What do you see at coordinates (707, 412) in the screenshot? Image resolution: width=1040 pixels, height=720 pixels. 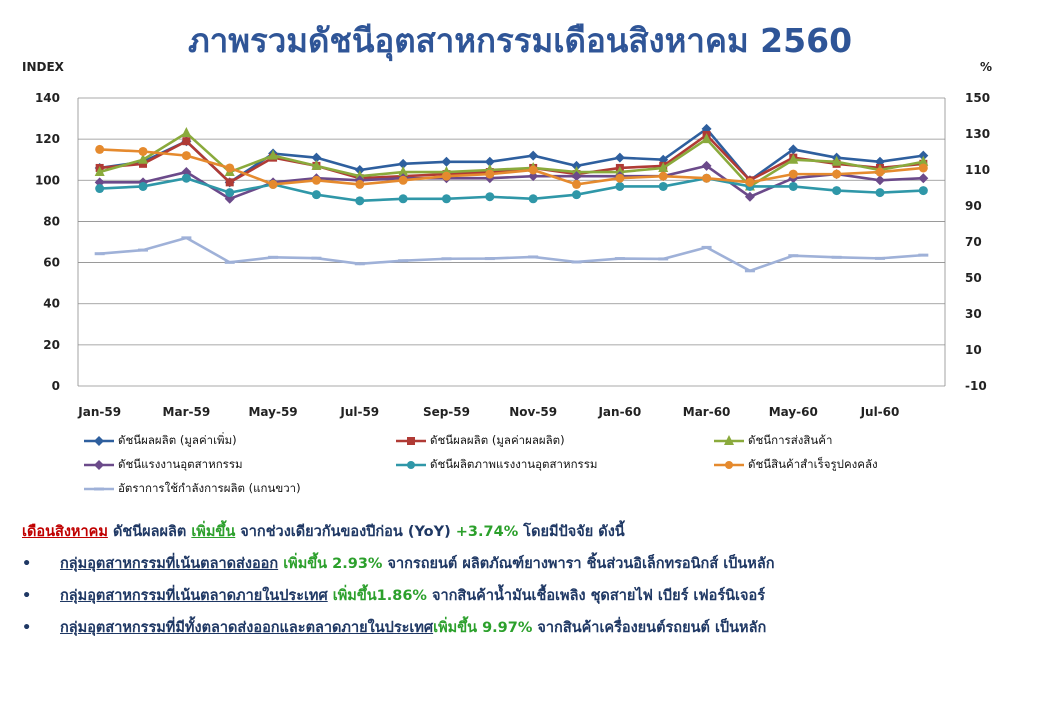 I see `x-tick-label: Mar-60` at bounding box center [707, 412].